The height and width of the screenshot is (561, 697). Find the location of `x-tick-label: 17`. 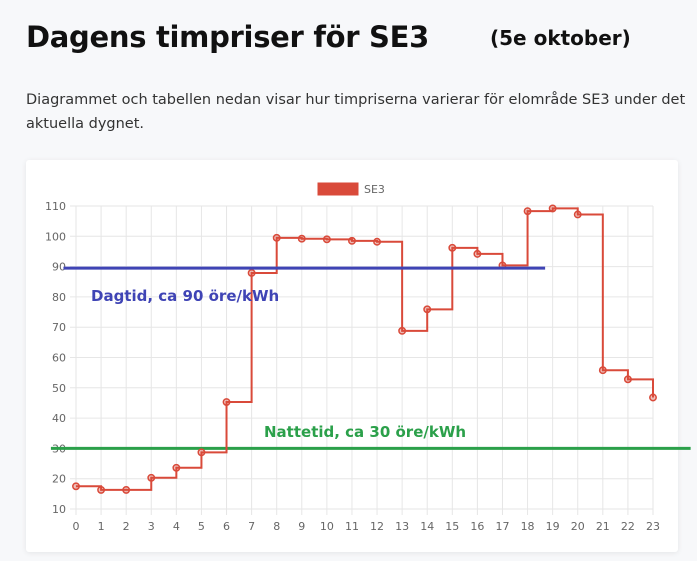

x-tick-label: 17 is located at coordinates (502, 526).